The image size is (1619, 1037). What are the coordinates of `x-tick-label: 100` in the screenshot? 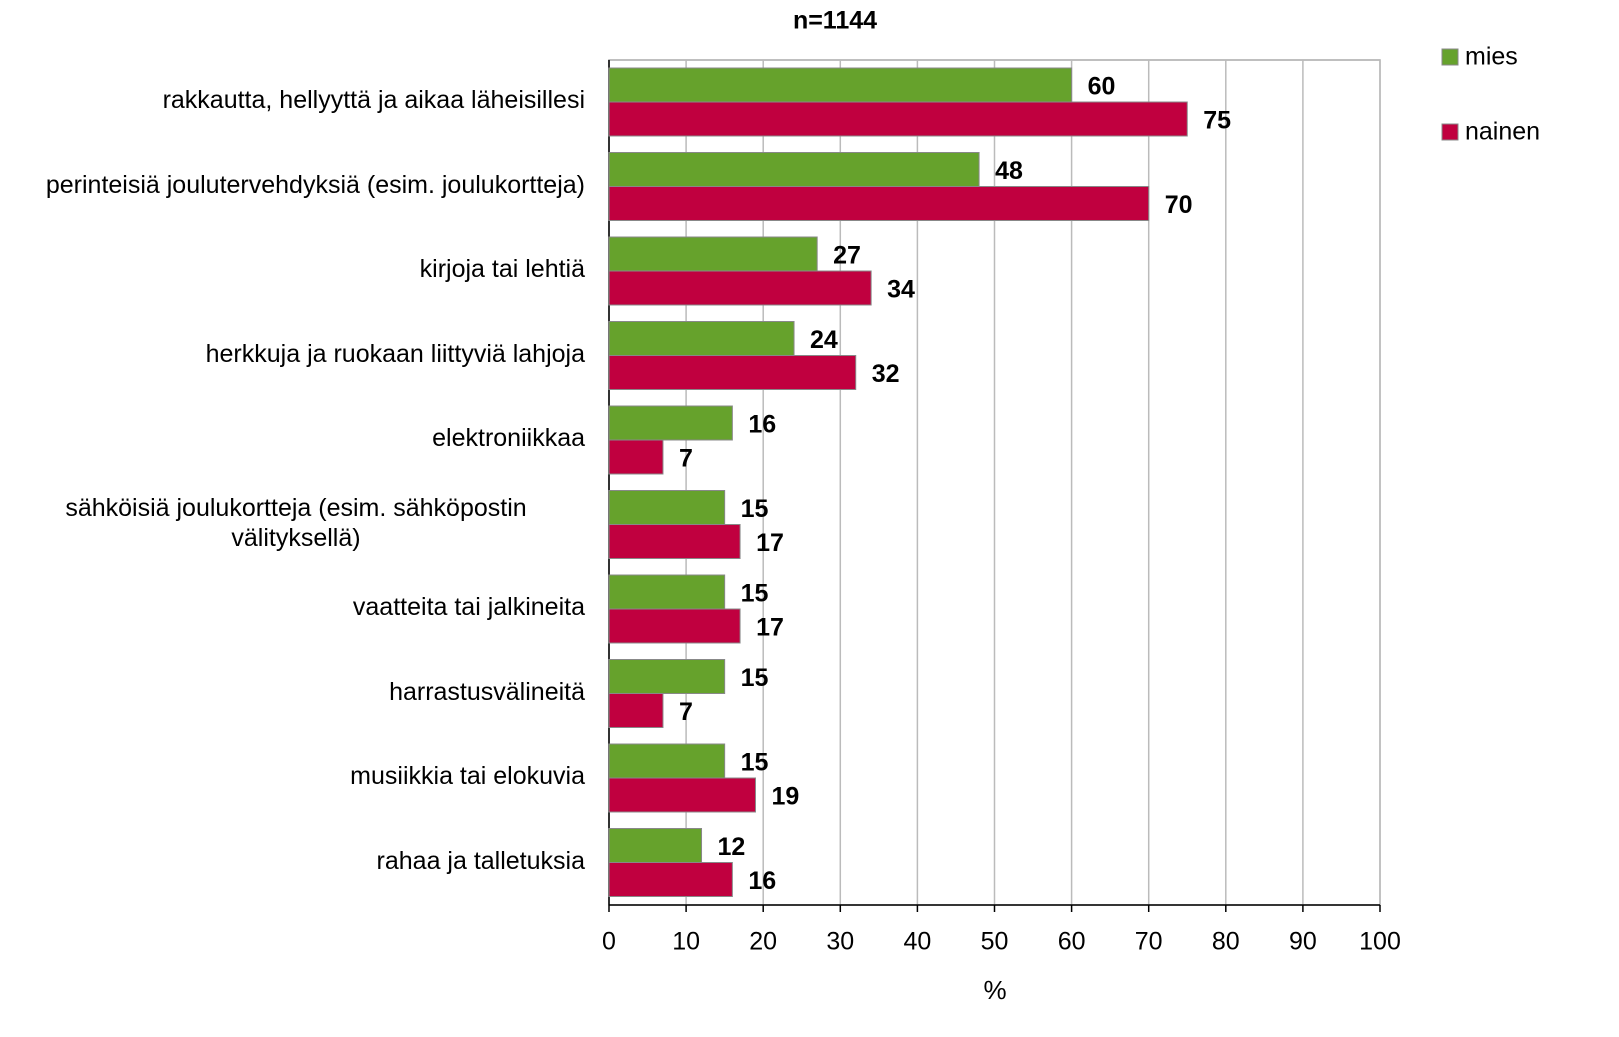 It's located at (1380, 942).